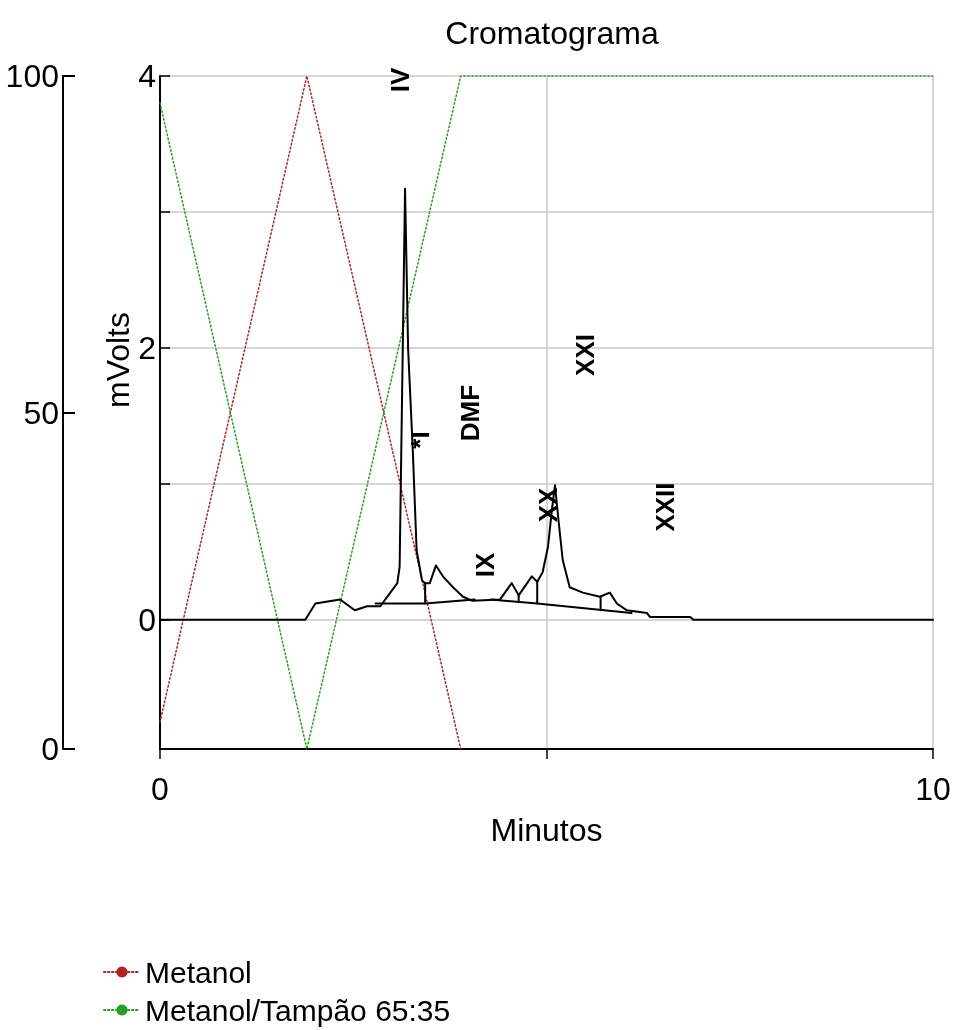 Image resolution: width=974 pixels, height=1030 pixels. I want to click on x-tick-label: 10, so click(933, 789).